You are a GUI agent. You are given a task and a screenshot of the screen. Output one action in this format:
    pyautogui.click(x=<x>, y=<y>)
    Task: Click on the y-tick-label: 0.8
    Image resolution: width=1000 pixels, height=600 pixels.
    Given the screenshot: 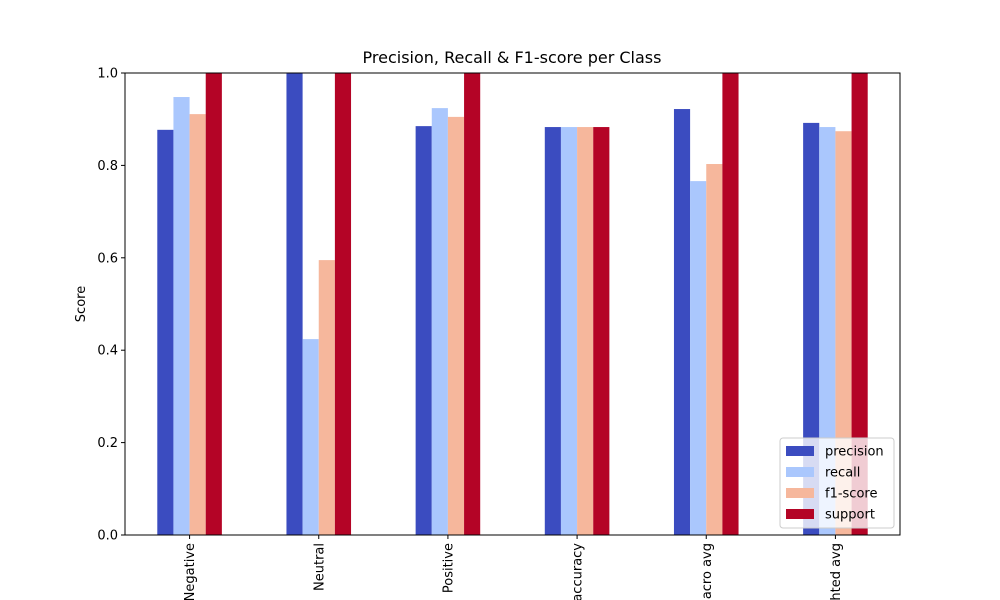 What is the action you would take?
    pyautogui.click(x=107, y=166)
    